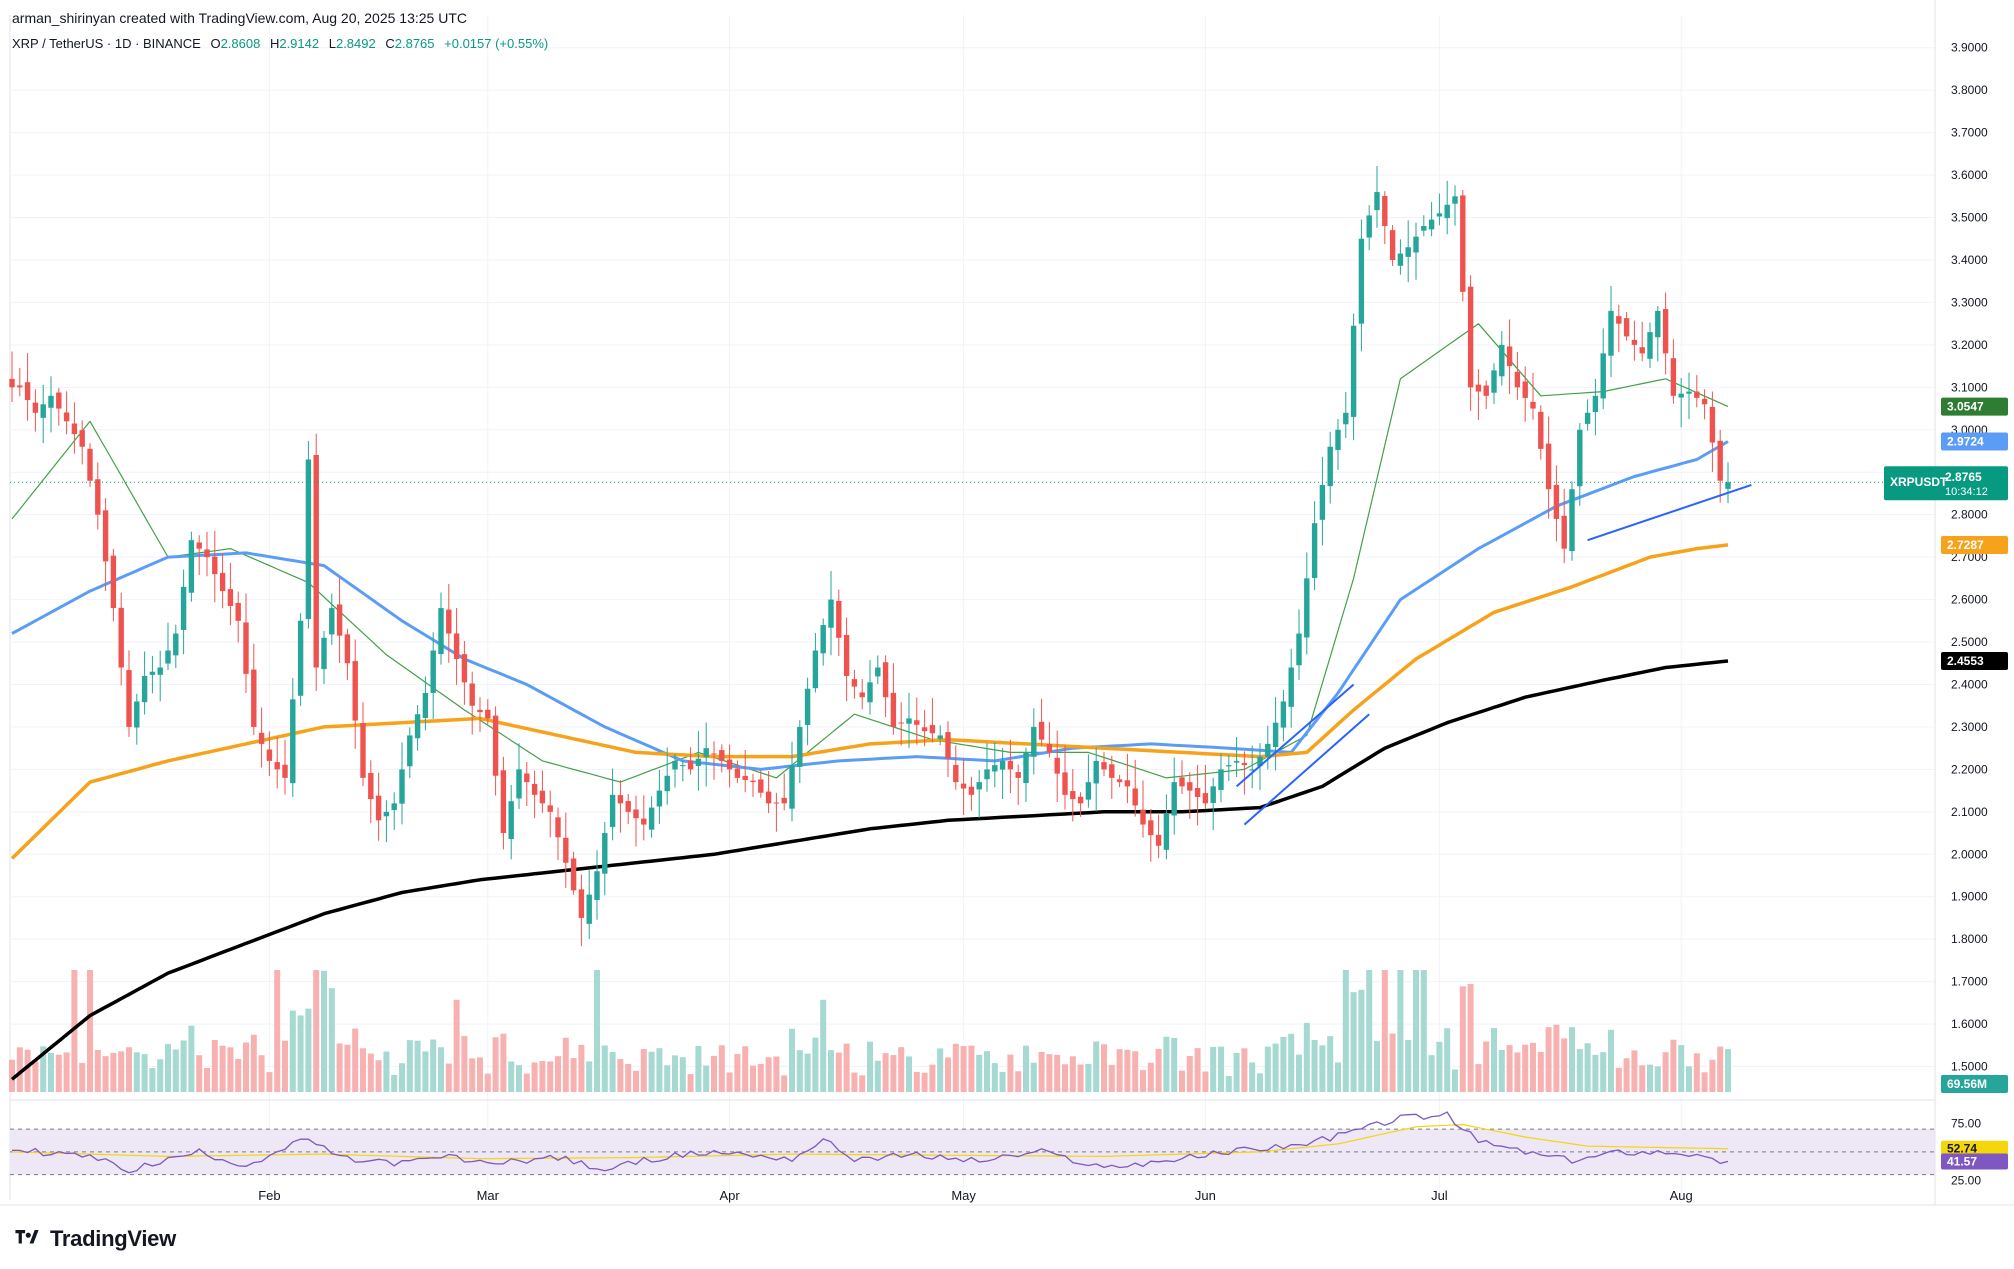  Describe the element at coordinates (106, 43) in the screenshot. I see `symbol-name: XRP / TetherUS · 1D · BINANCE` at that location.